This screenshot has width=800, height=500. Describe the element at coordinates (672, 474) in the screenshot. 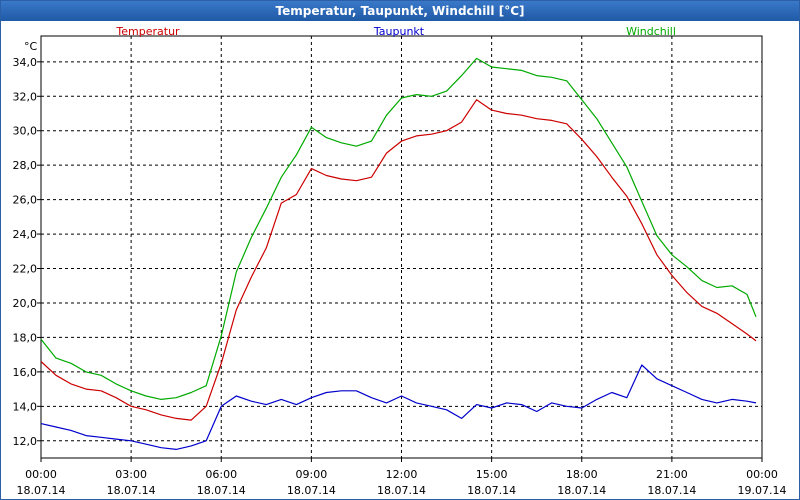

I see `x-tick-time: 21:00` at that location.